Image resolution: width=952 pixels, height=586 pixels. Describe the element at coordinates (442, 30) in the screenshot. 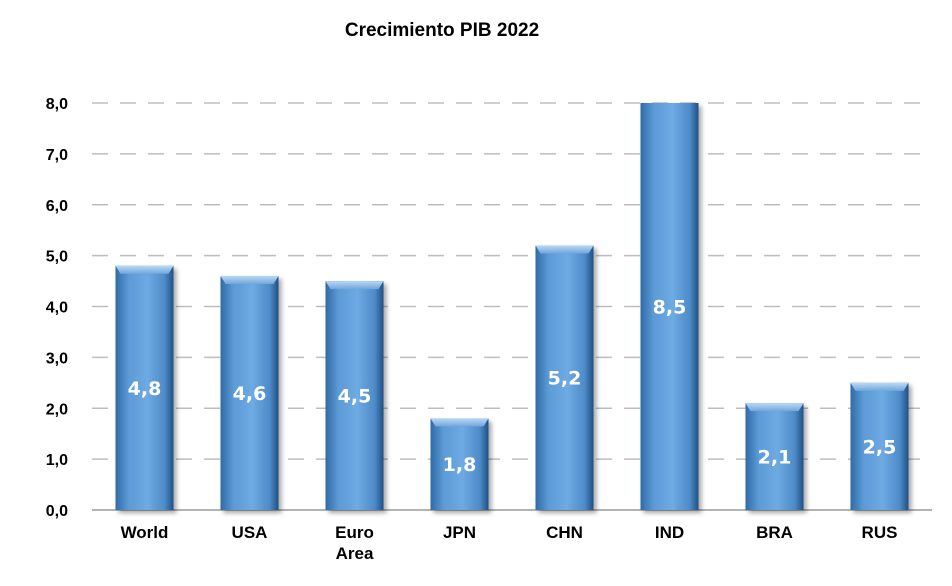

I see `chart-title: Crecimiento PIB 2022` at that location.